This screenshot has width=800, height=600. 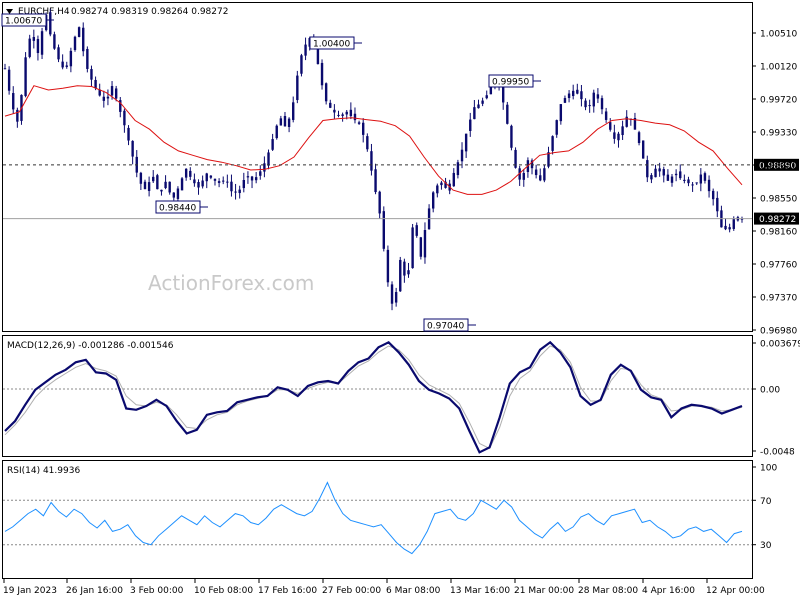 I want to click on time-axis-label: 17 Feb 16:00, so click(x=287, y=591).